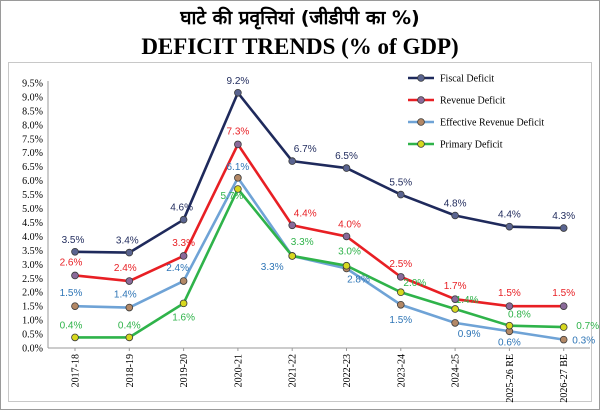 Image resolution: width=600 pixels, height=410 pixels. What do you see at coordinates (32, 251) in the screenshot?
I see `y-tick-label: 3.5%` at bounding box center [32, 251].